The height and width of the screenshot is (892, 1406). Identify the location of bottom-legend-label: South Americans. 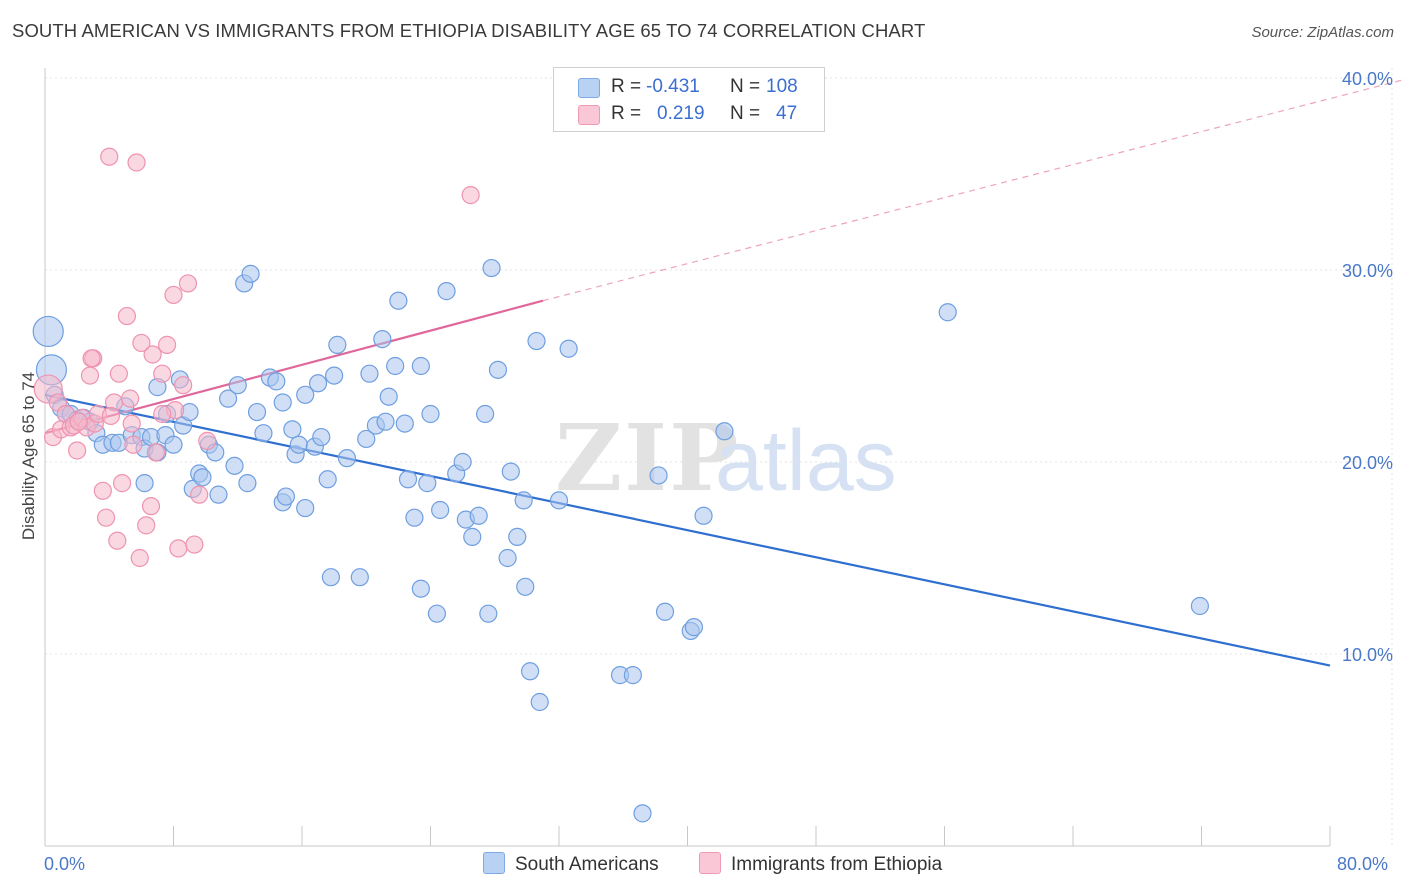
(587, 864).